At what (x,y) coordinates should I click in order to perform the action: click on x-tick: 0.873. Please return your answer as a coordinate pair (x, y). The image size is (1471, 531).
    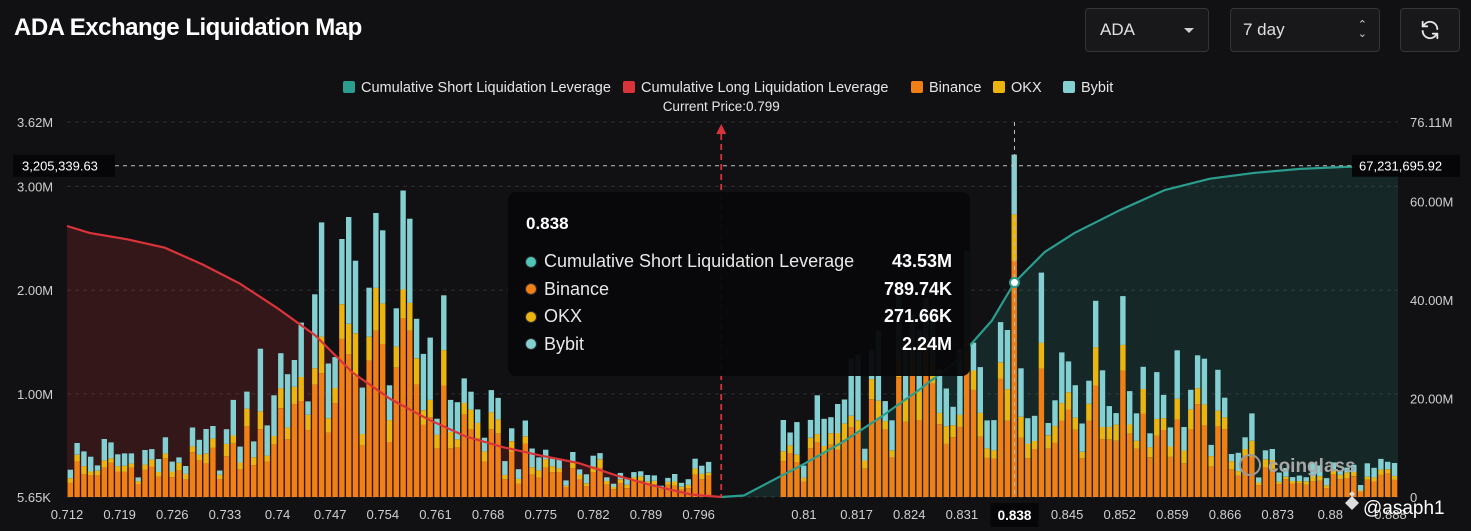
    Looking at the image, I should click on (1277, 514).